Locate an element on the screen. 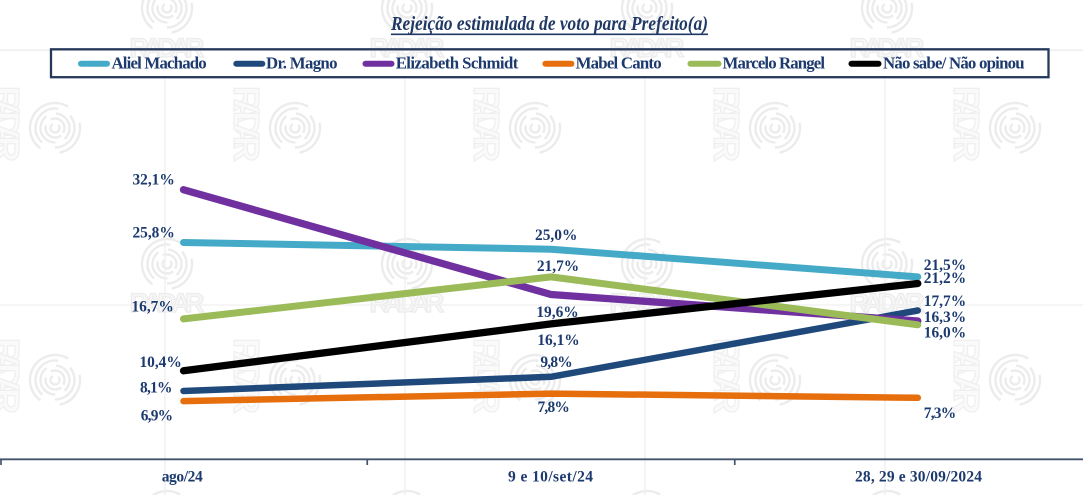  svg-text: Aliel Machado is located at coordinates (159, 63).